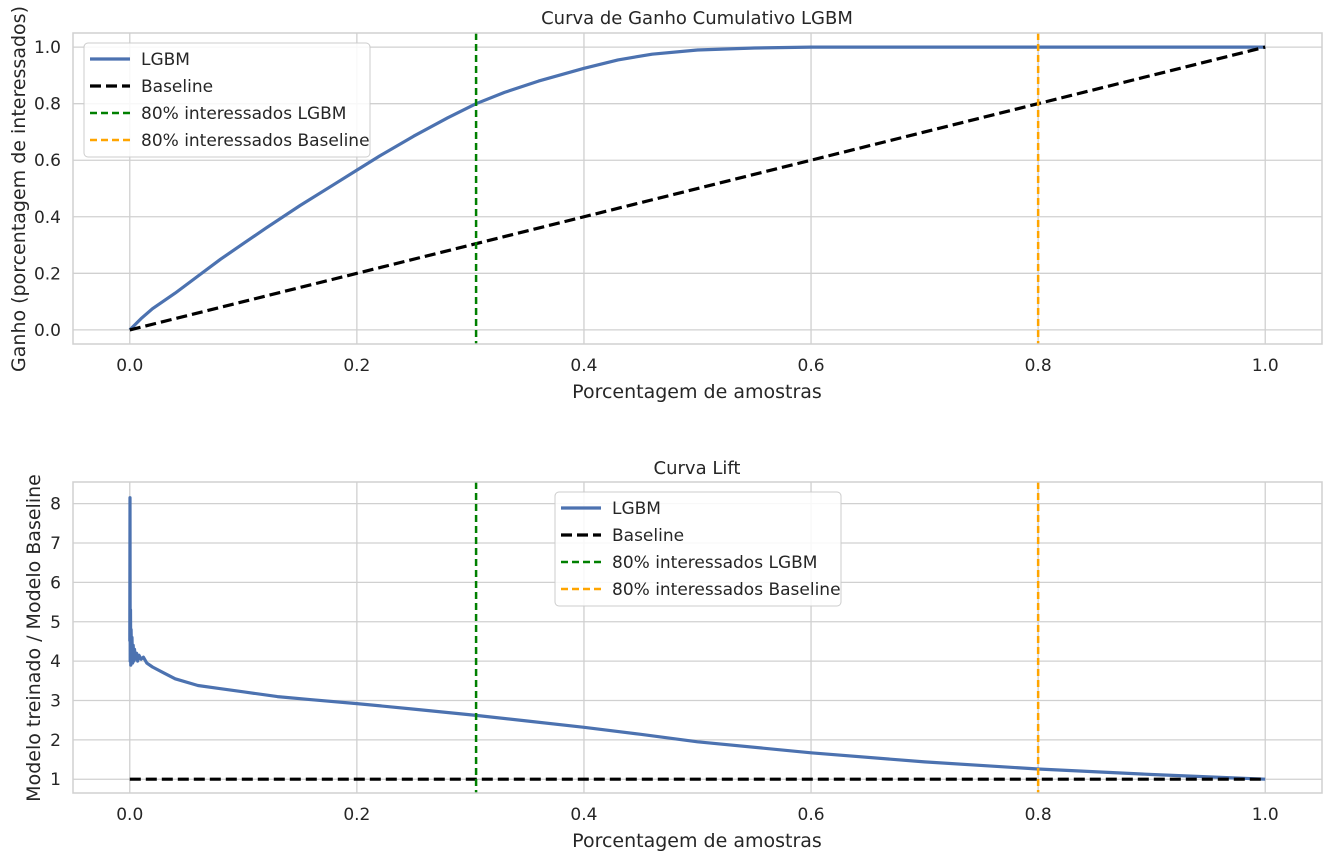 Image resolution: width=1331 pixels, height=860 pixels. What do you see at coordinates (697, 468) in the screenshot?
I see `chart-title: Curva Lift` at bounding box center [697, 468].